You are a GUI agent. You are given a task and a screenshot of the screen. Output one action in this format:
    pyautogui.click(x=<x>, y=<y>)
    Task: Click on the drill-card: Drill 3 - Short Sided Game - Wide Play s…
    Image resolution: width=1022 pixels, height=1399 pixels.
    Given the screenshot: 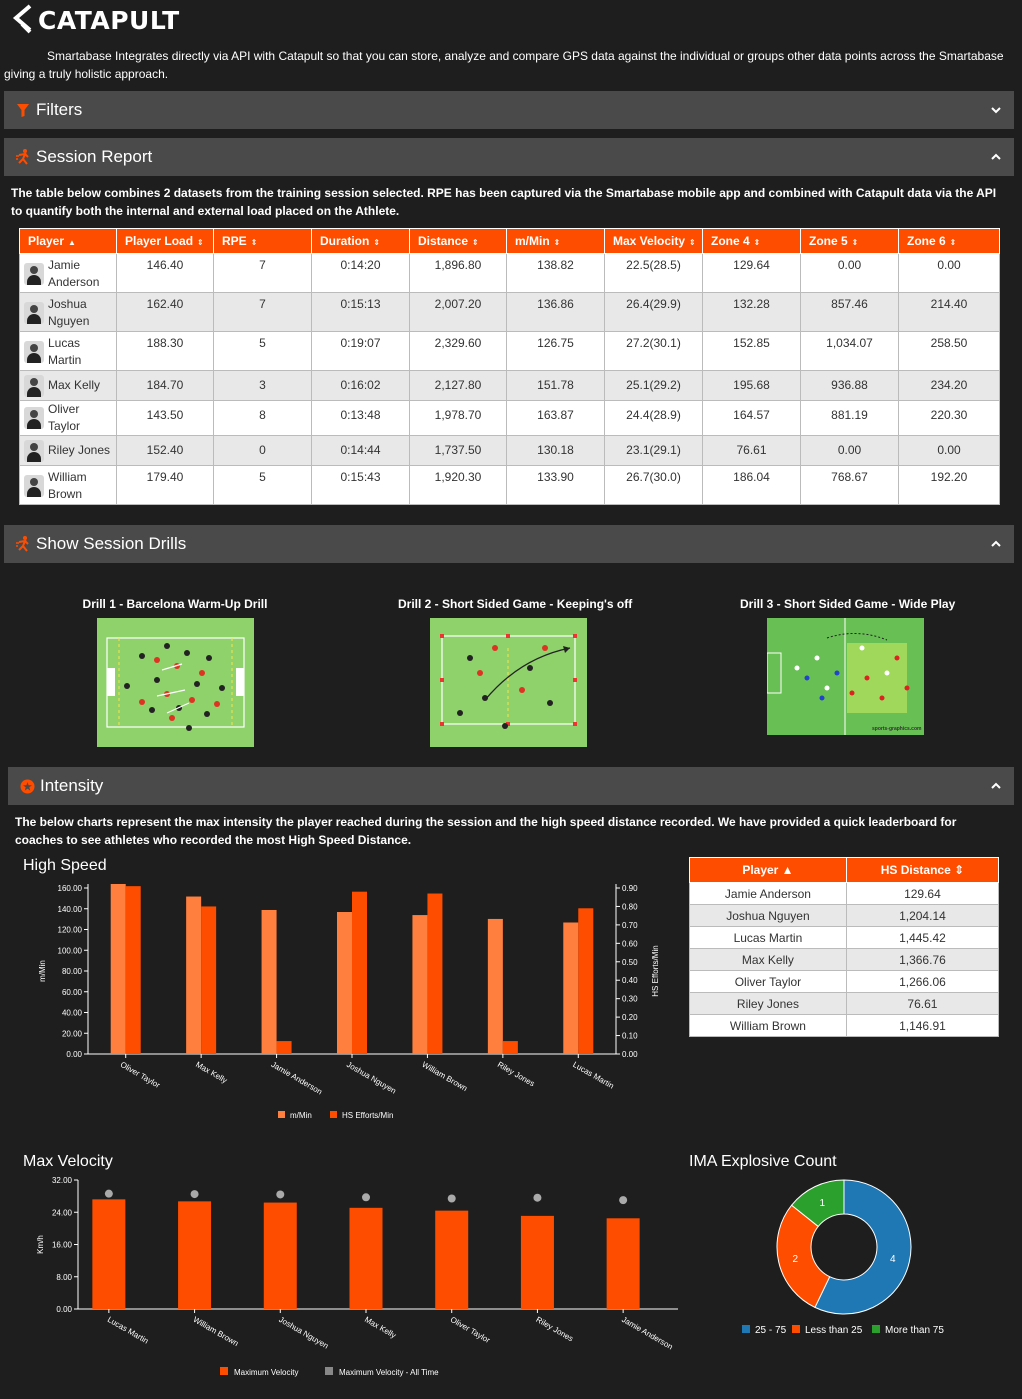 What is the action you would take?
    pyautogui.click(x=847, y=667)
    